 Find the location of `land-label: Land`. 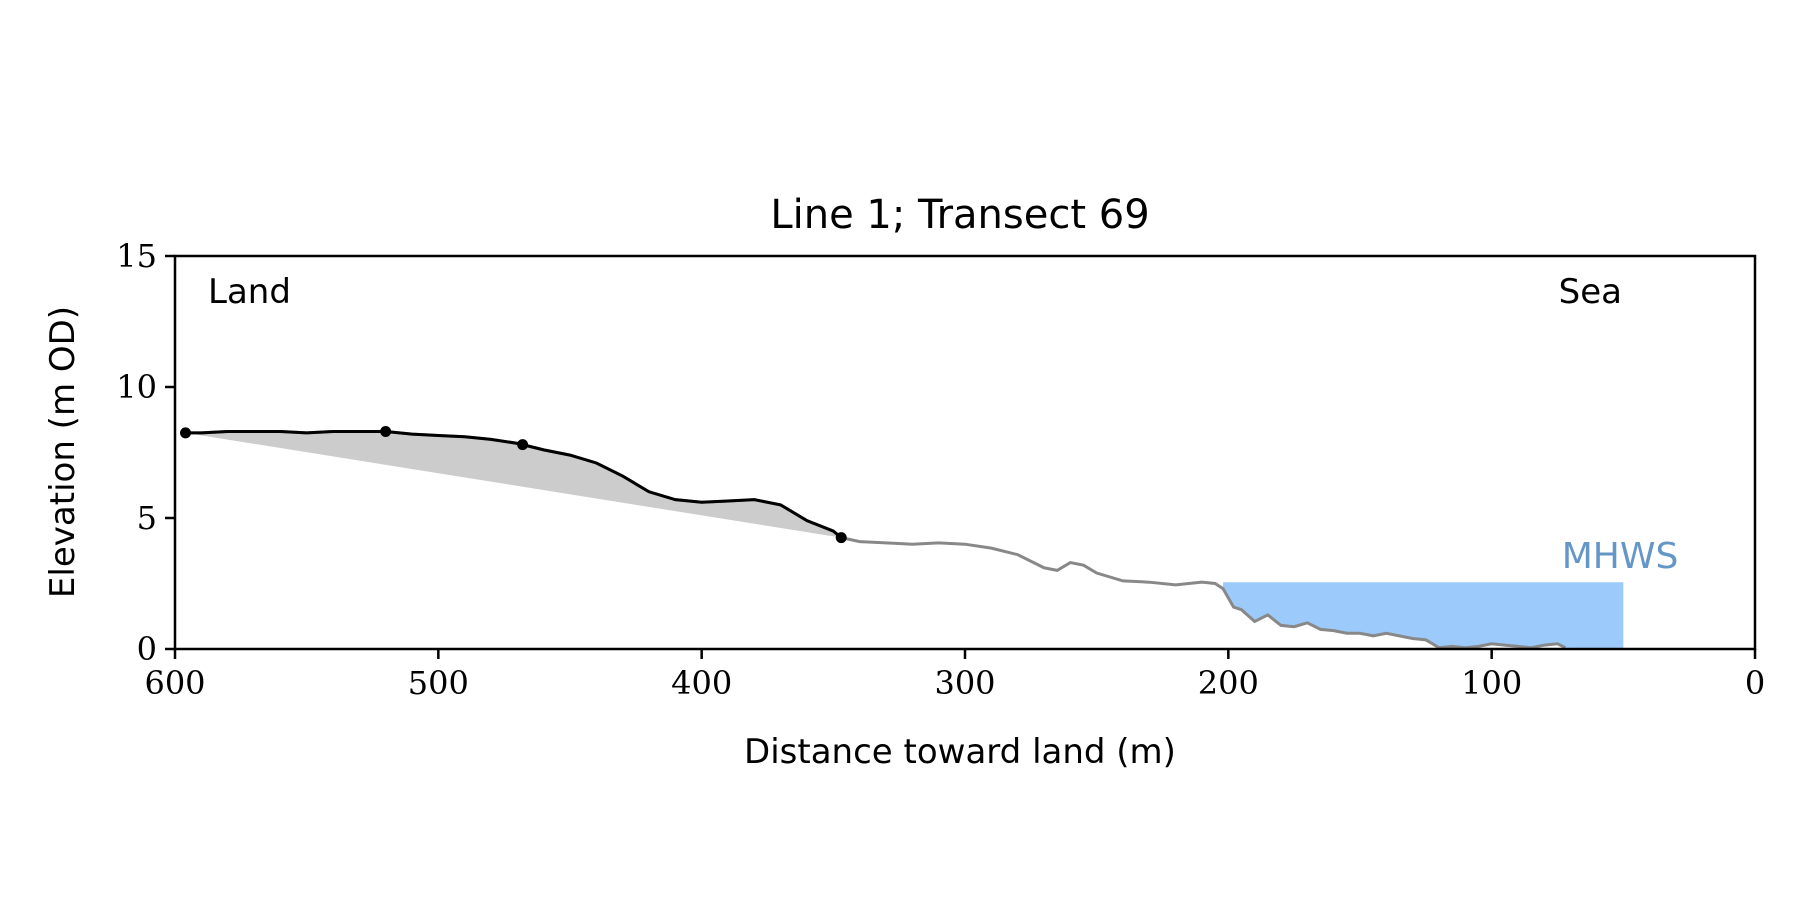

land-label: Land is located at coordinates (249, 292).